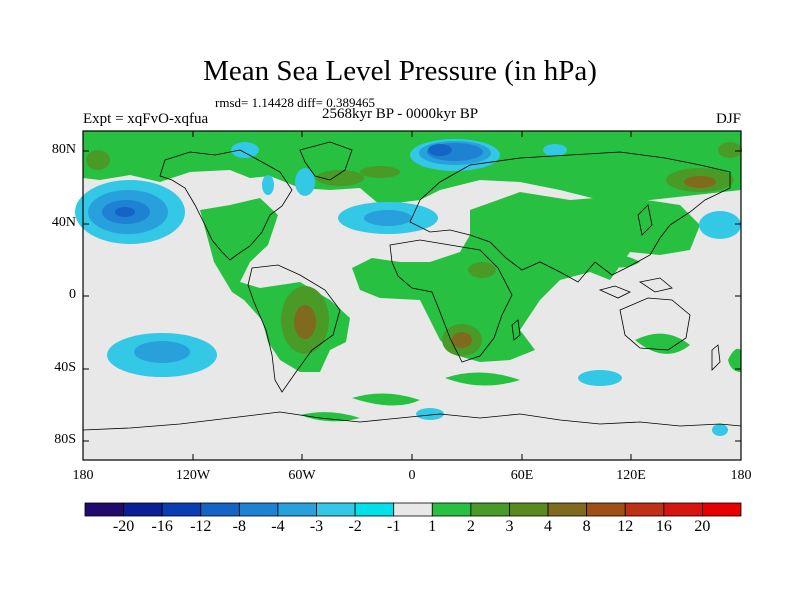  I want to click on colorbar-label: 3, so click(509, 526).